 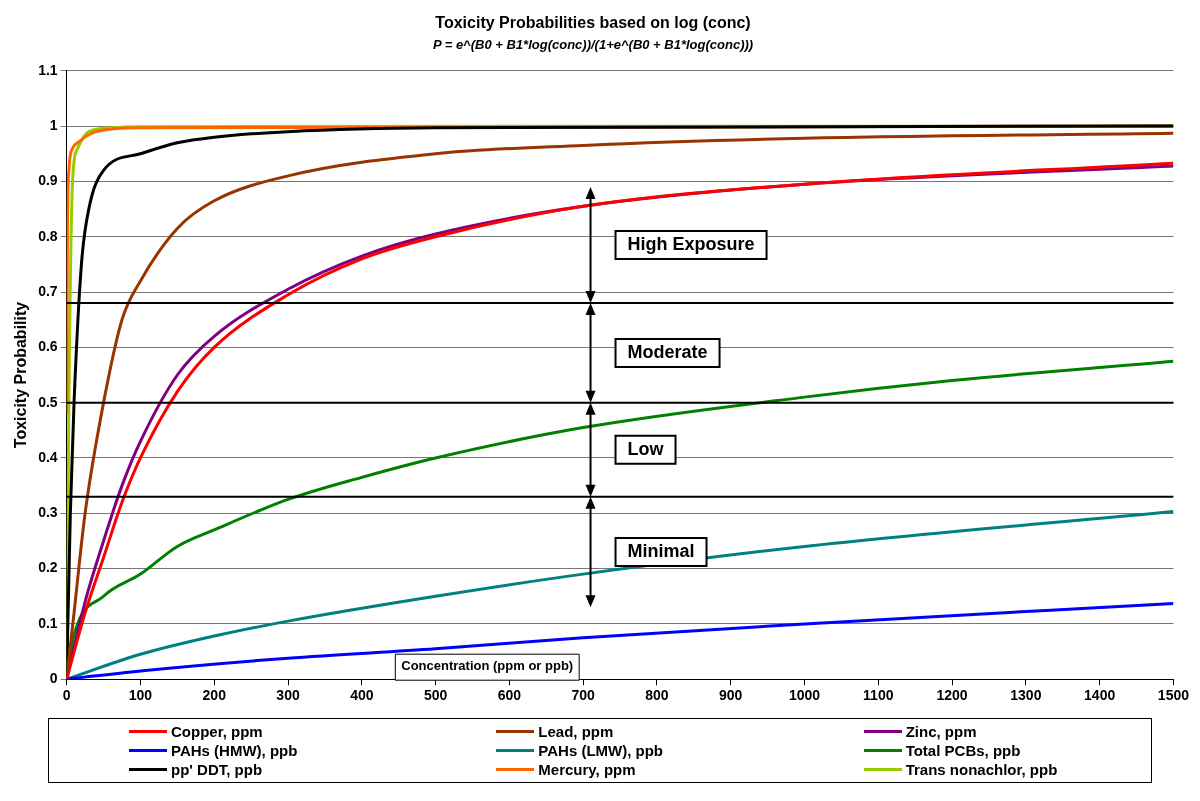 What do you see at coordinates (593, 23) in the screenshot?
I see `chart-title: Toxicity Probabilities based on log (conc)` at bounding box center [593, 23].